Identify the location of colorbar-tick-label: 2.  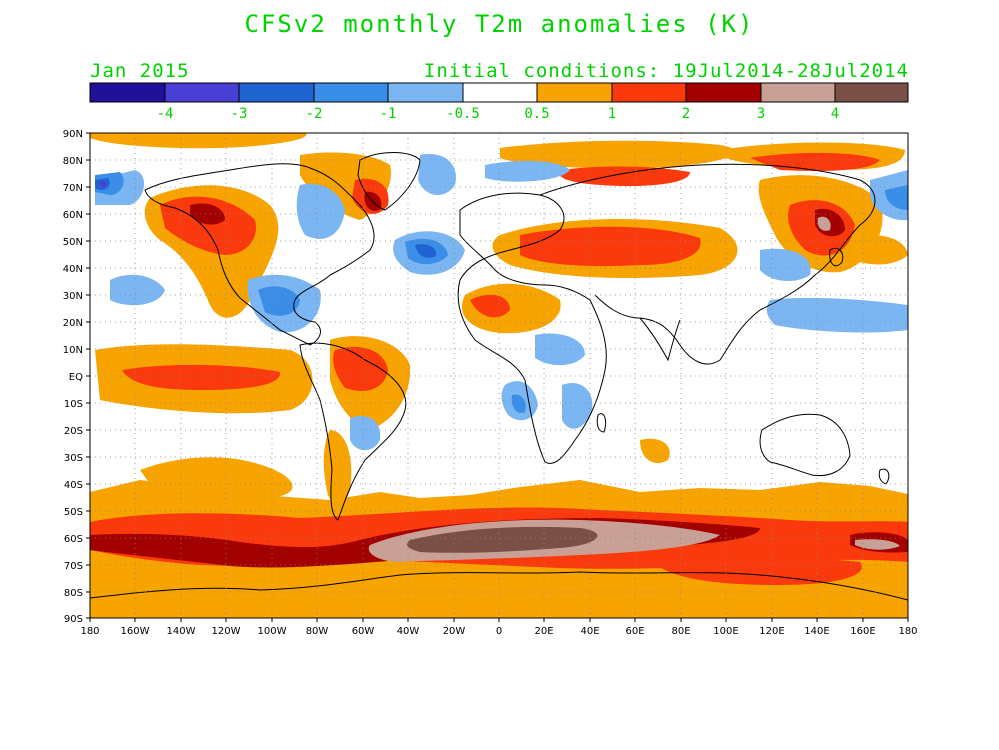
(686, 114).